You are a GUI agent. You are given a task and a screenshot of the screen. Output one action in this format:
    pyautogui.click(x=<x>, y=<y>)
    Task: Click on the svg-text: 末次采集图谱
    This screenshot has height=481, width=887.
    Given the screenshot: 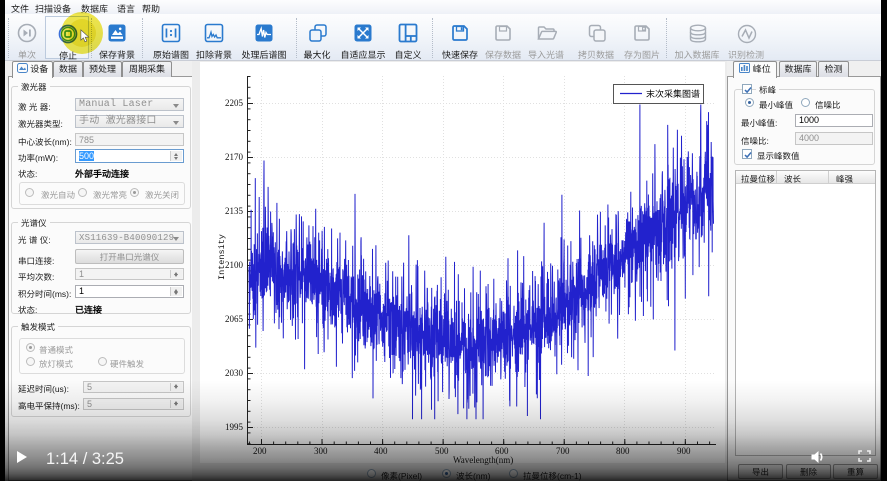 What is the action you would take?
    pyautogui.click(x=673, y=93)
    